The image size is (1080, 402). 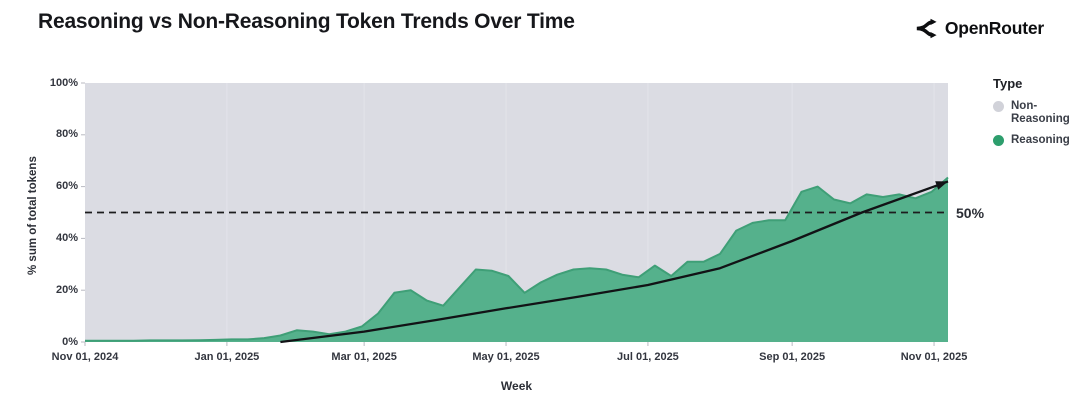 I want to click on x-tick-label: Jan 01, 2025, so click(x=227, y=357).